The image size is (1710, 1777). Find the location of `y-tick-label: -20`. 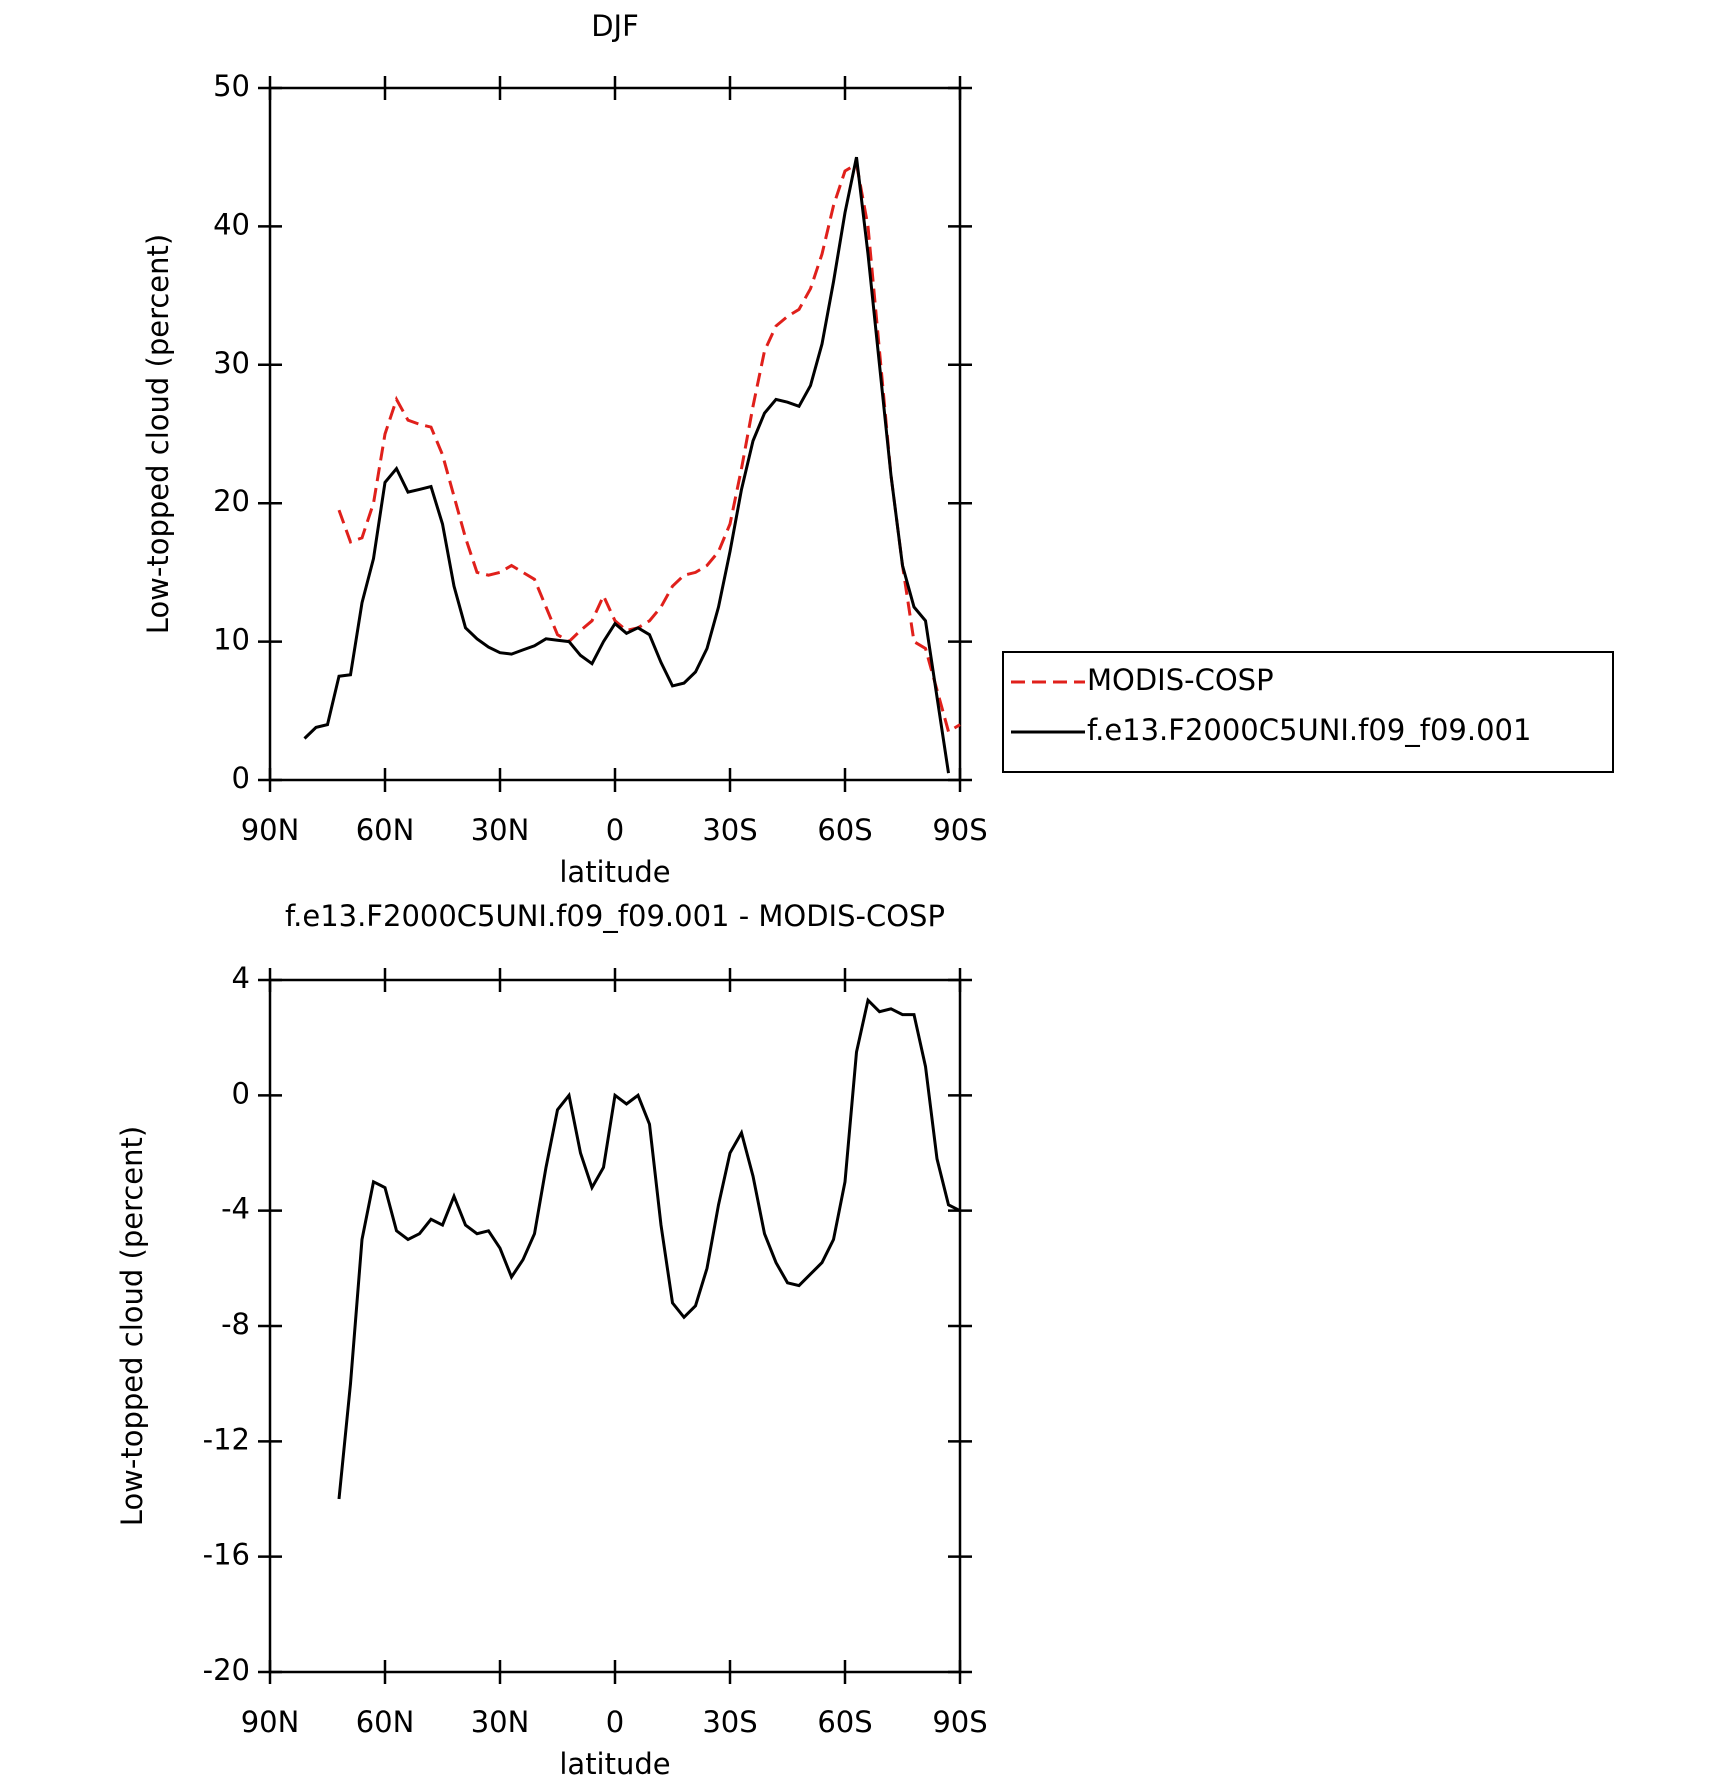

y-tick-label: -20 is located at coordinates (226, 1670).